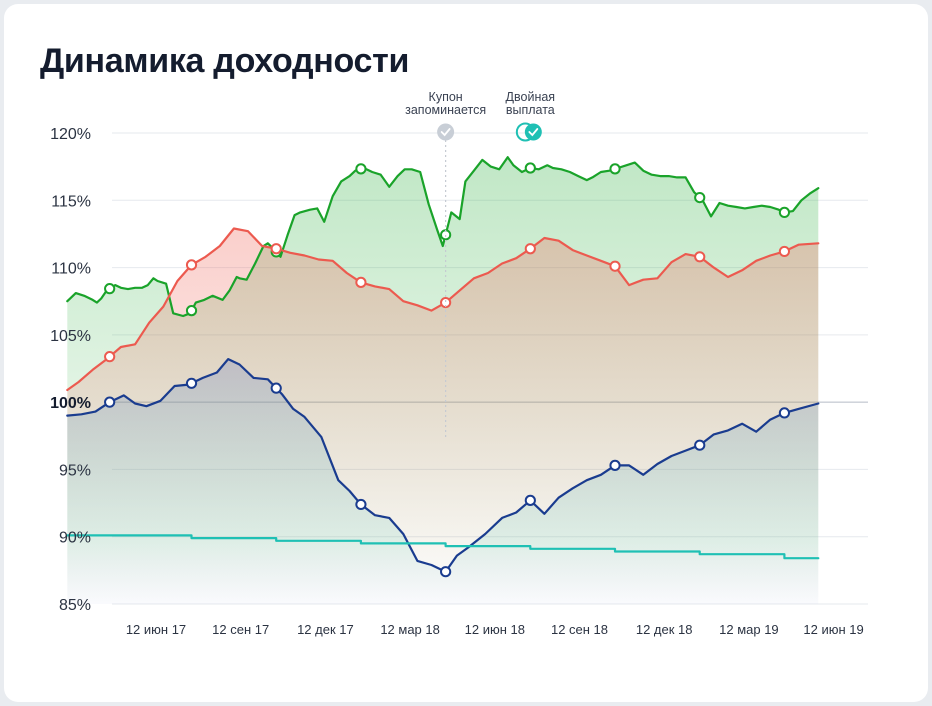  What do you see at coordinates (70, 370) in the screenshot?
I see `y-axis: 85% 90% 95% 100% 105% 110% 115% 120%` at bounding box center [70, 370].